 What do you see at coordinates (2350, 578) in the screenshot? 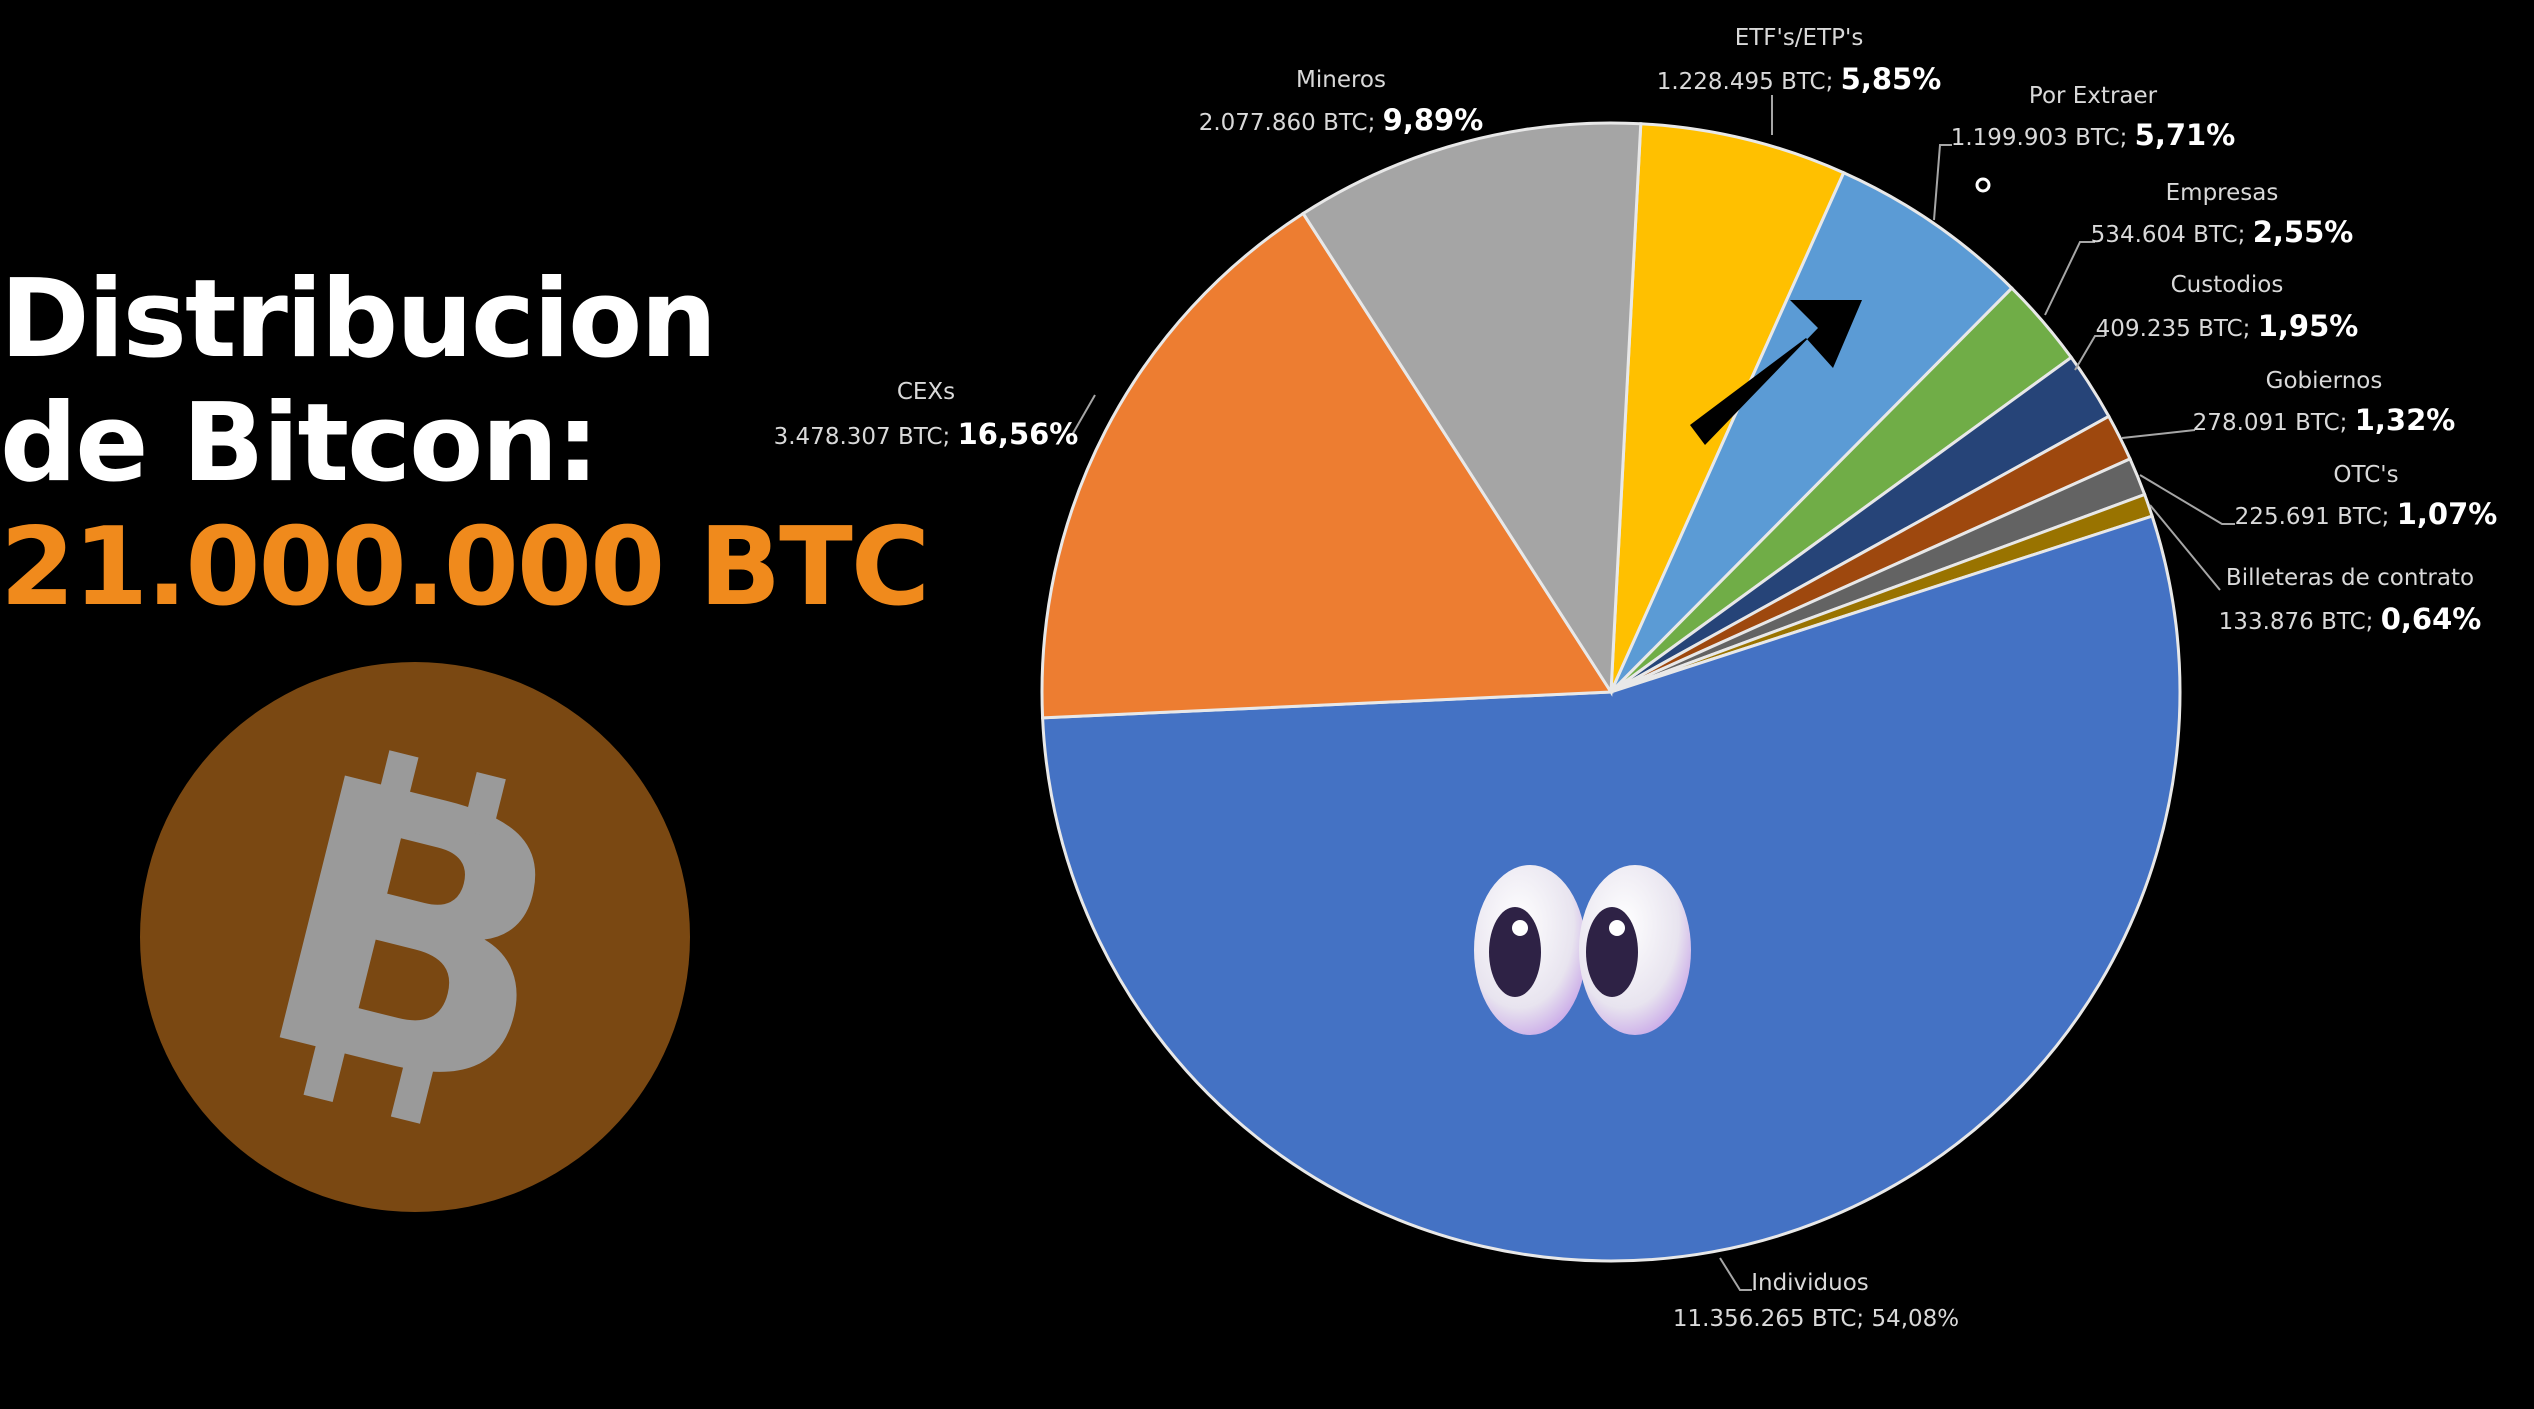
I see `slice-label: Billeteras de contrato` at bounding box center [2350, 578].